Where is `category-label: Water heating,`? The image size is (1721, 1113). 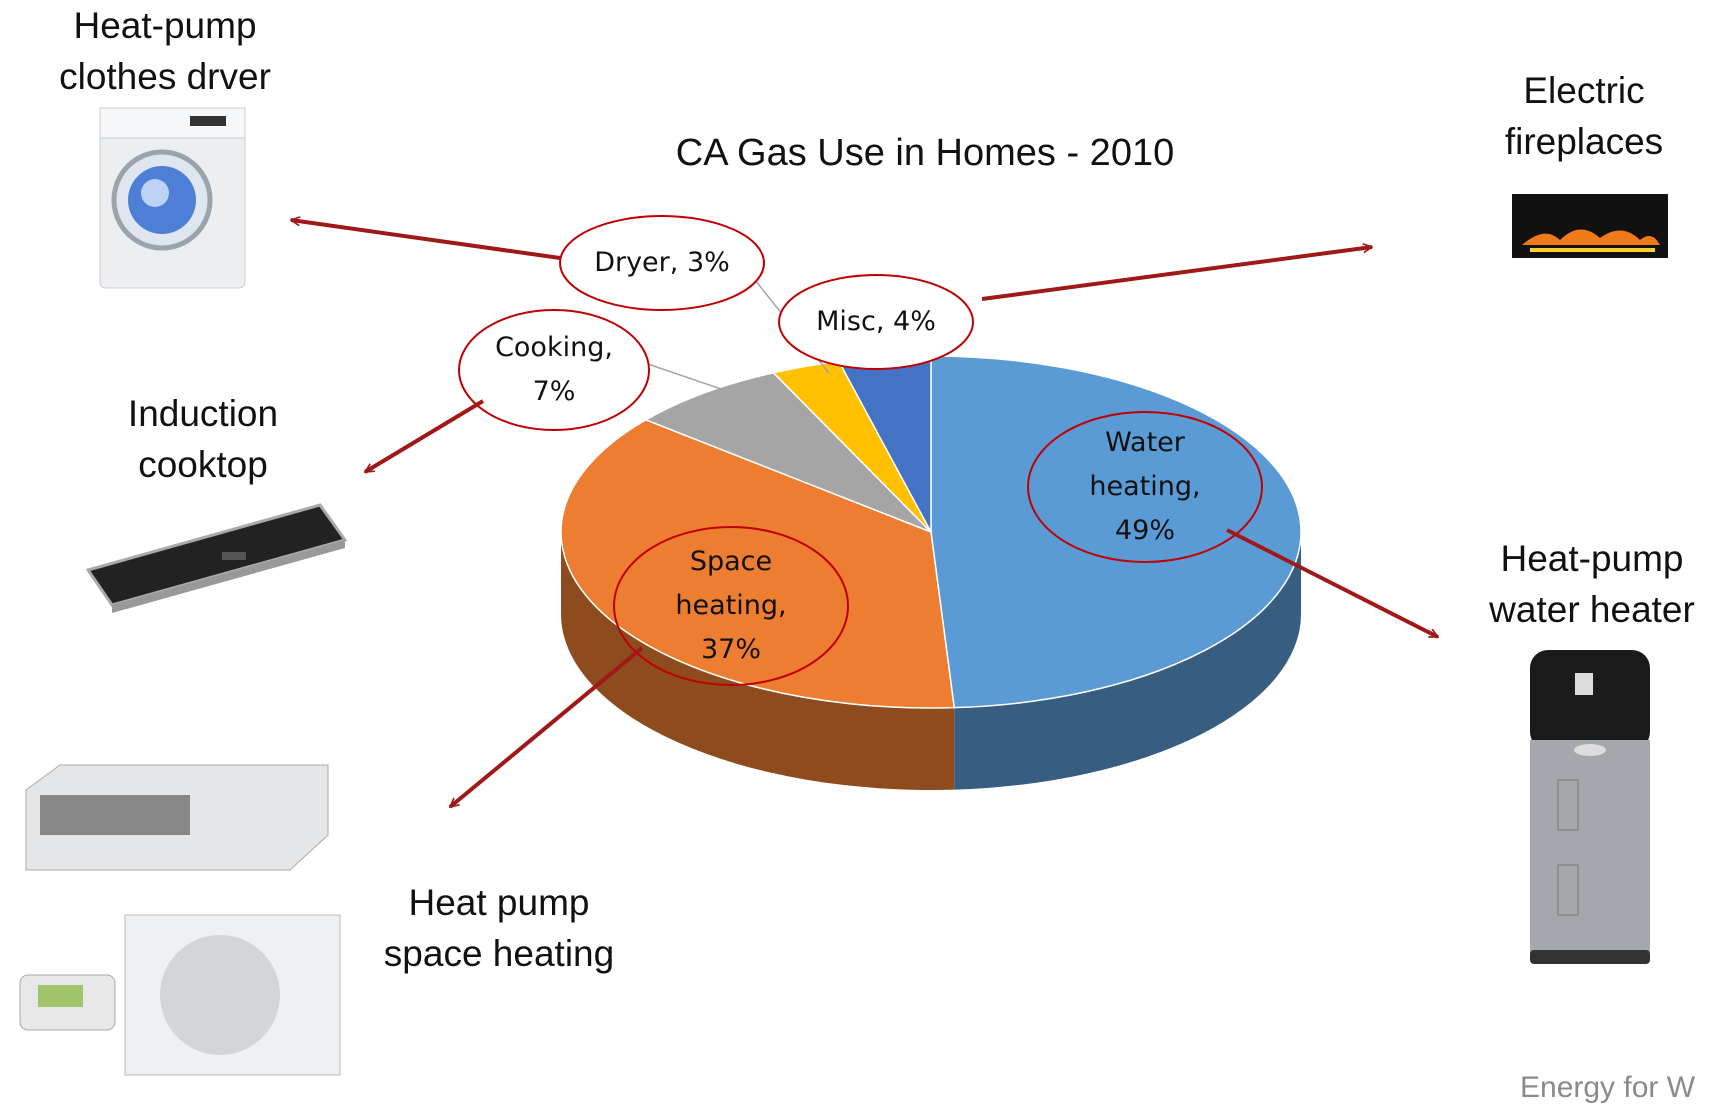 category-label: Water heating, is located at coordinates (1145, 464).